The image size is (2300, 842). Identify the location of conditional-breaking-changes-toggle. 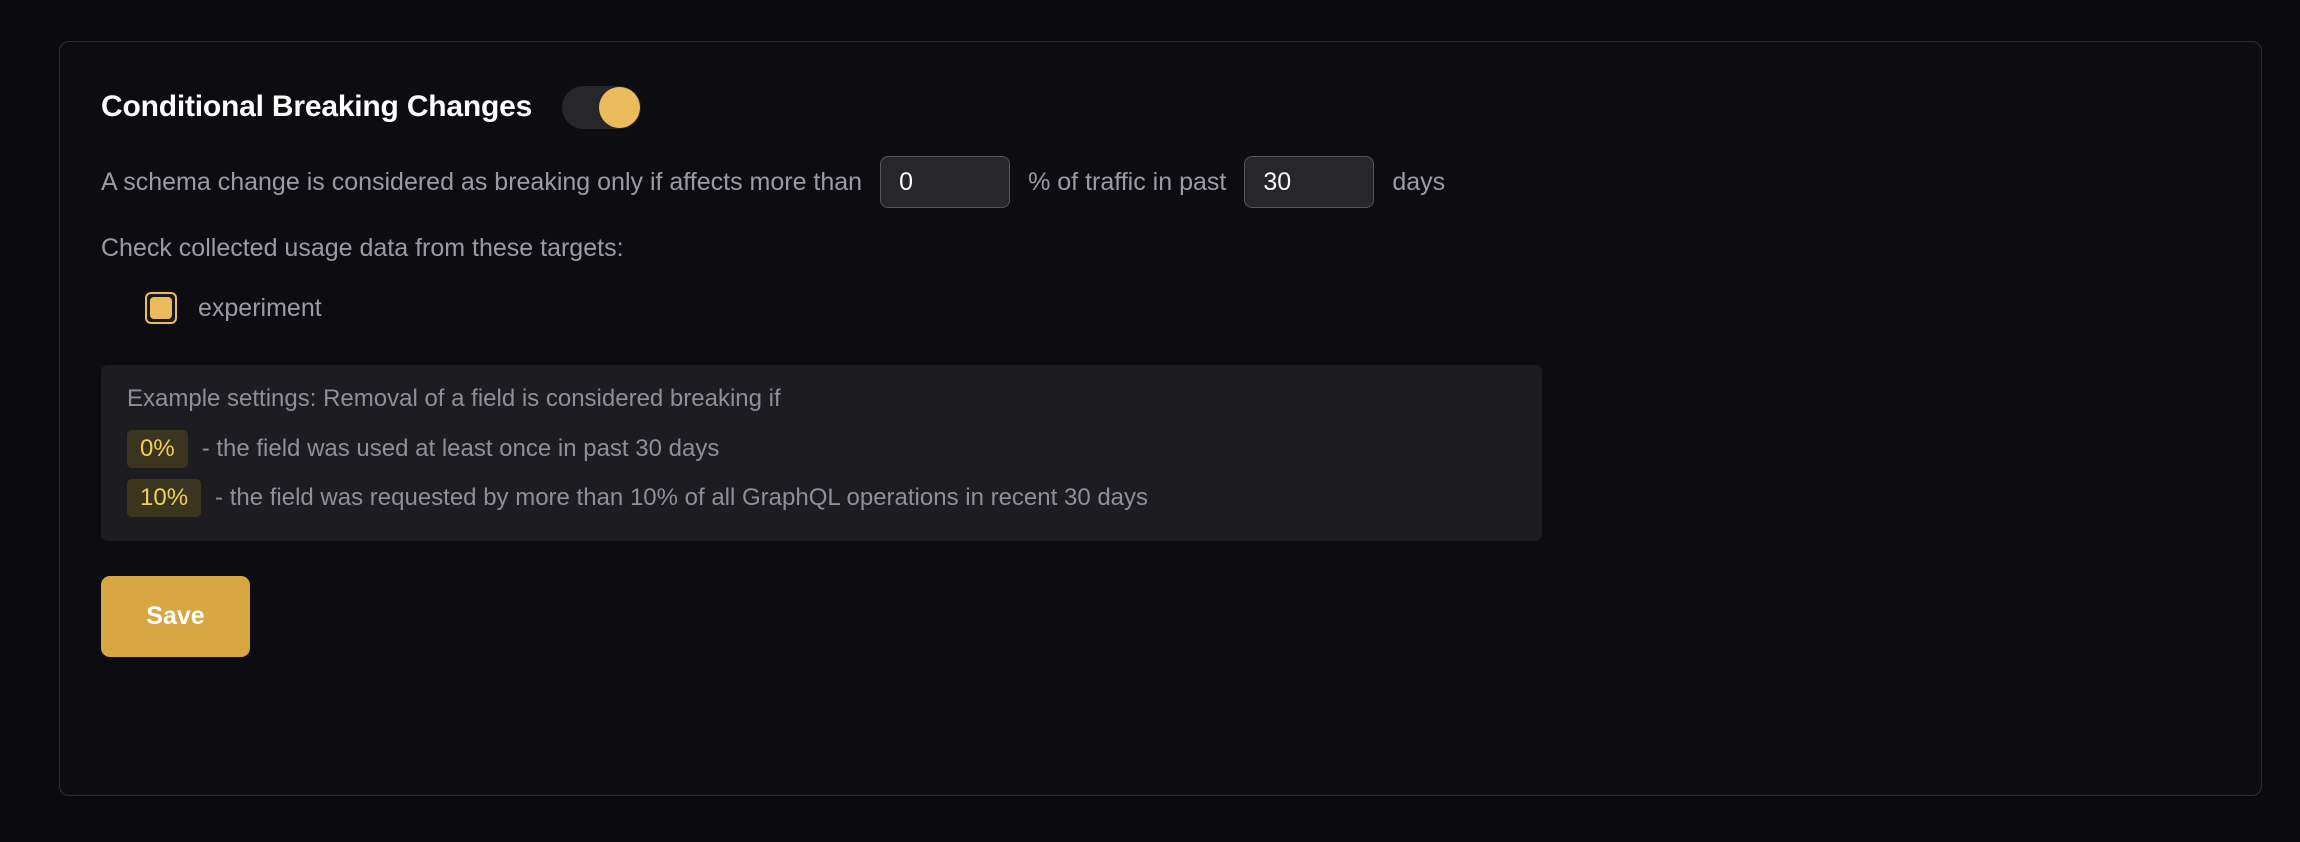
(602, 107).